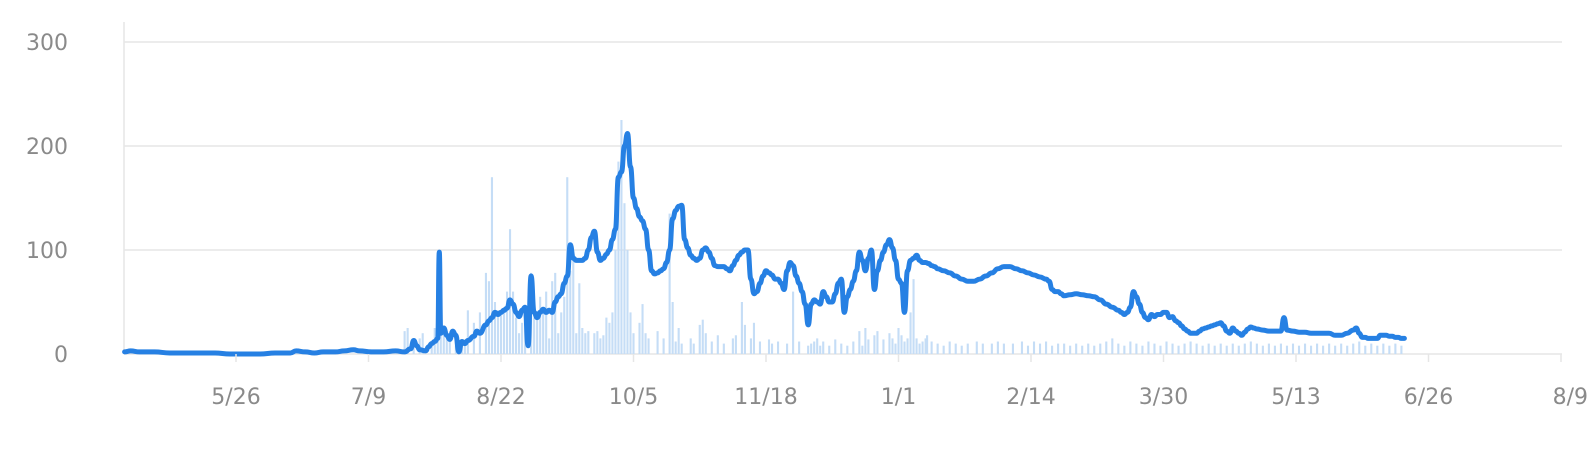  What do you see at coordinates (1295, 397) in the screenshot?
I see `x-tick-label: 5/13` at bounding box center [1295, 397].